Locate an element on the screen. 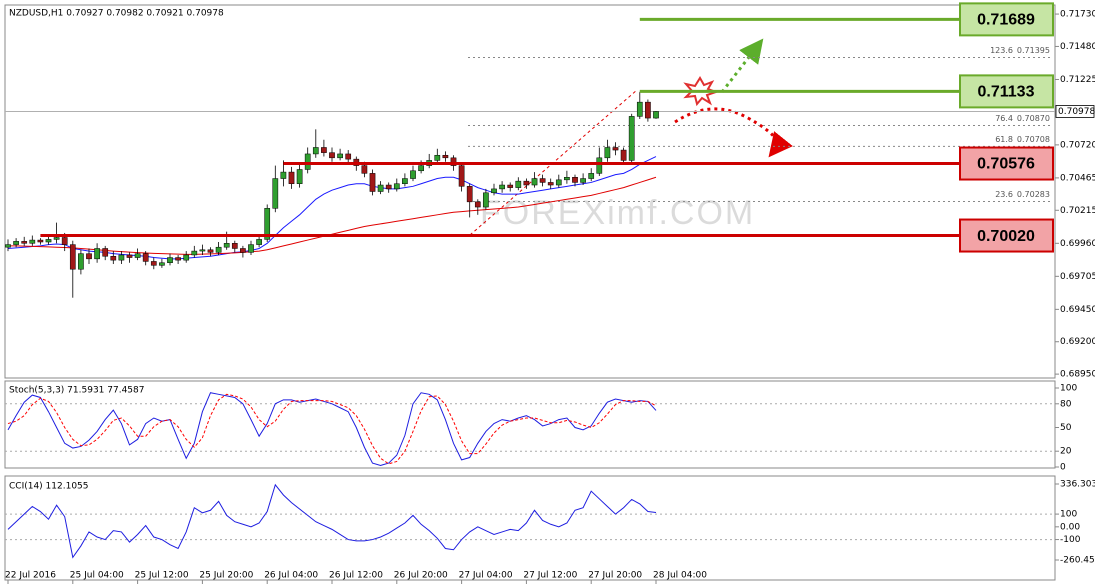 Image resolution: width=1095 pixels, height=588 pixels. y-tick-label: 0.69200 is located at coordinates (1077, 342).